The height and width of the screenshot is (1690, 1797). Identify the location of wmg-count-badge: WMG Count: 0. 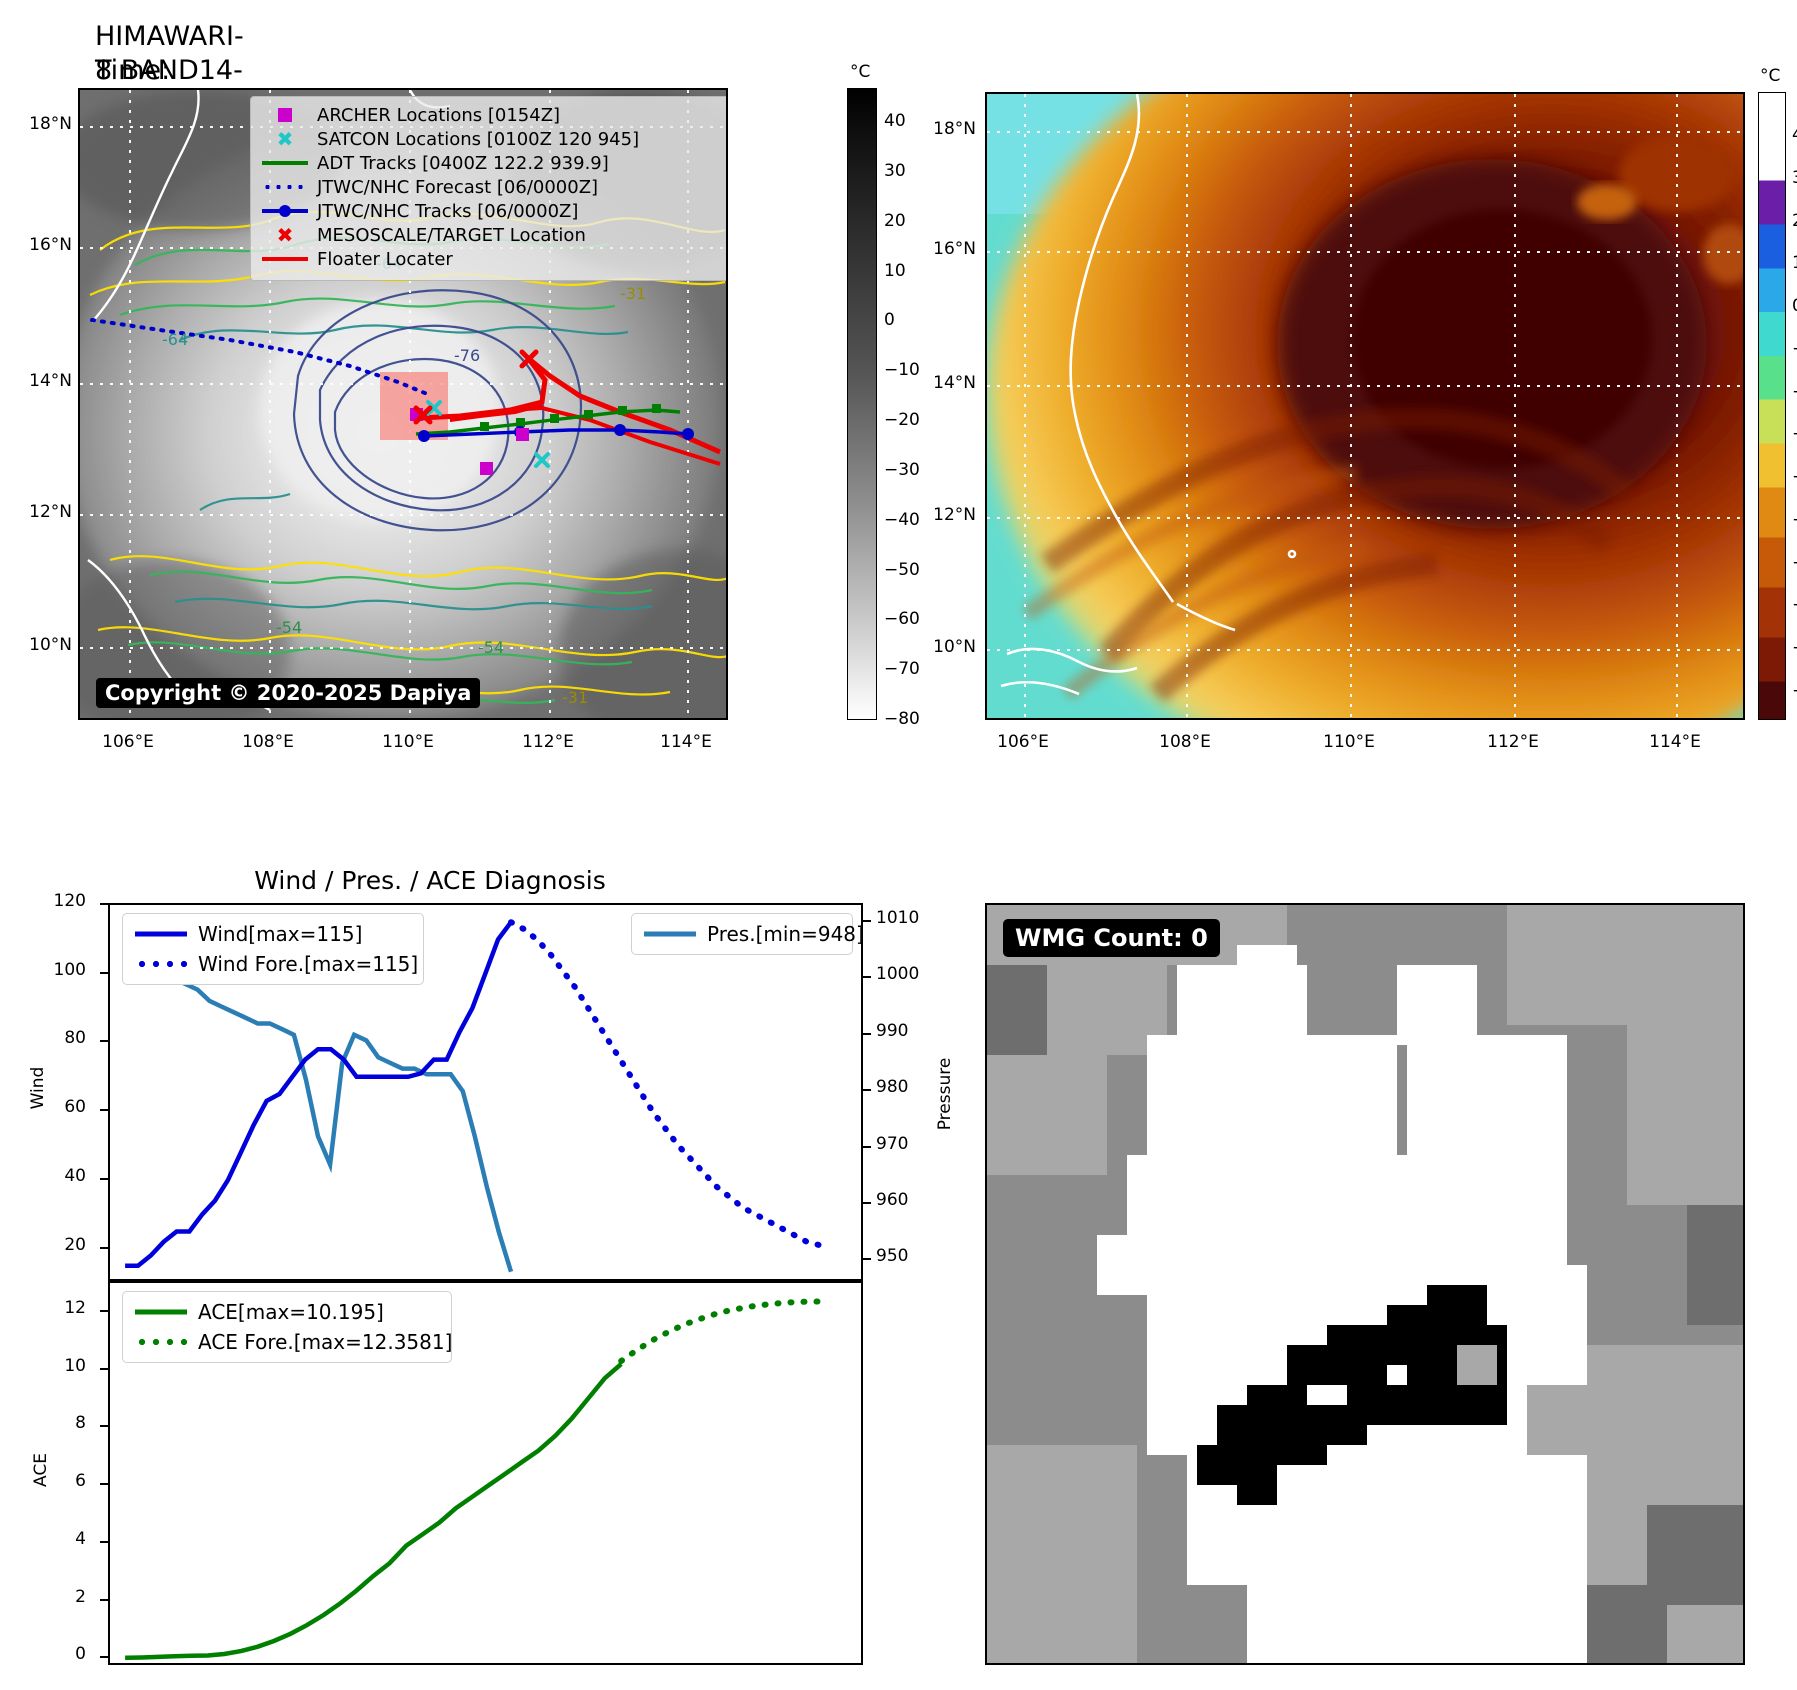
(1111, 938).